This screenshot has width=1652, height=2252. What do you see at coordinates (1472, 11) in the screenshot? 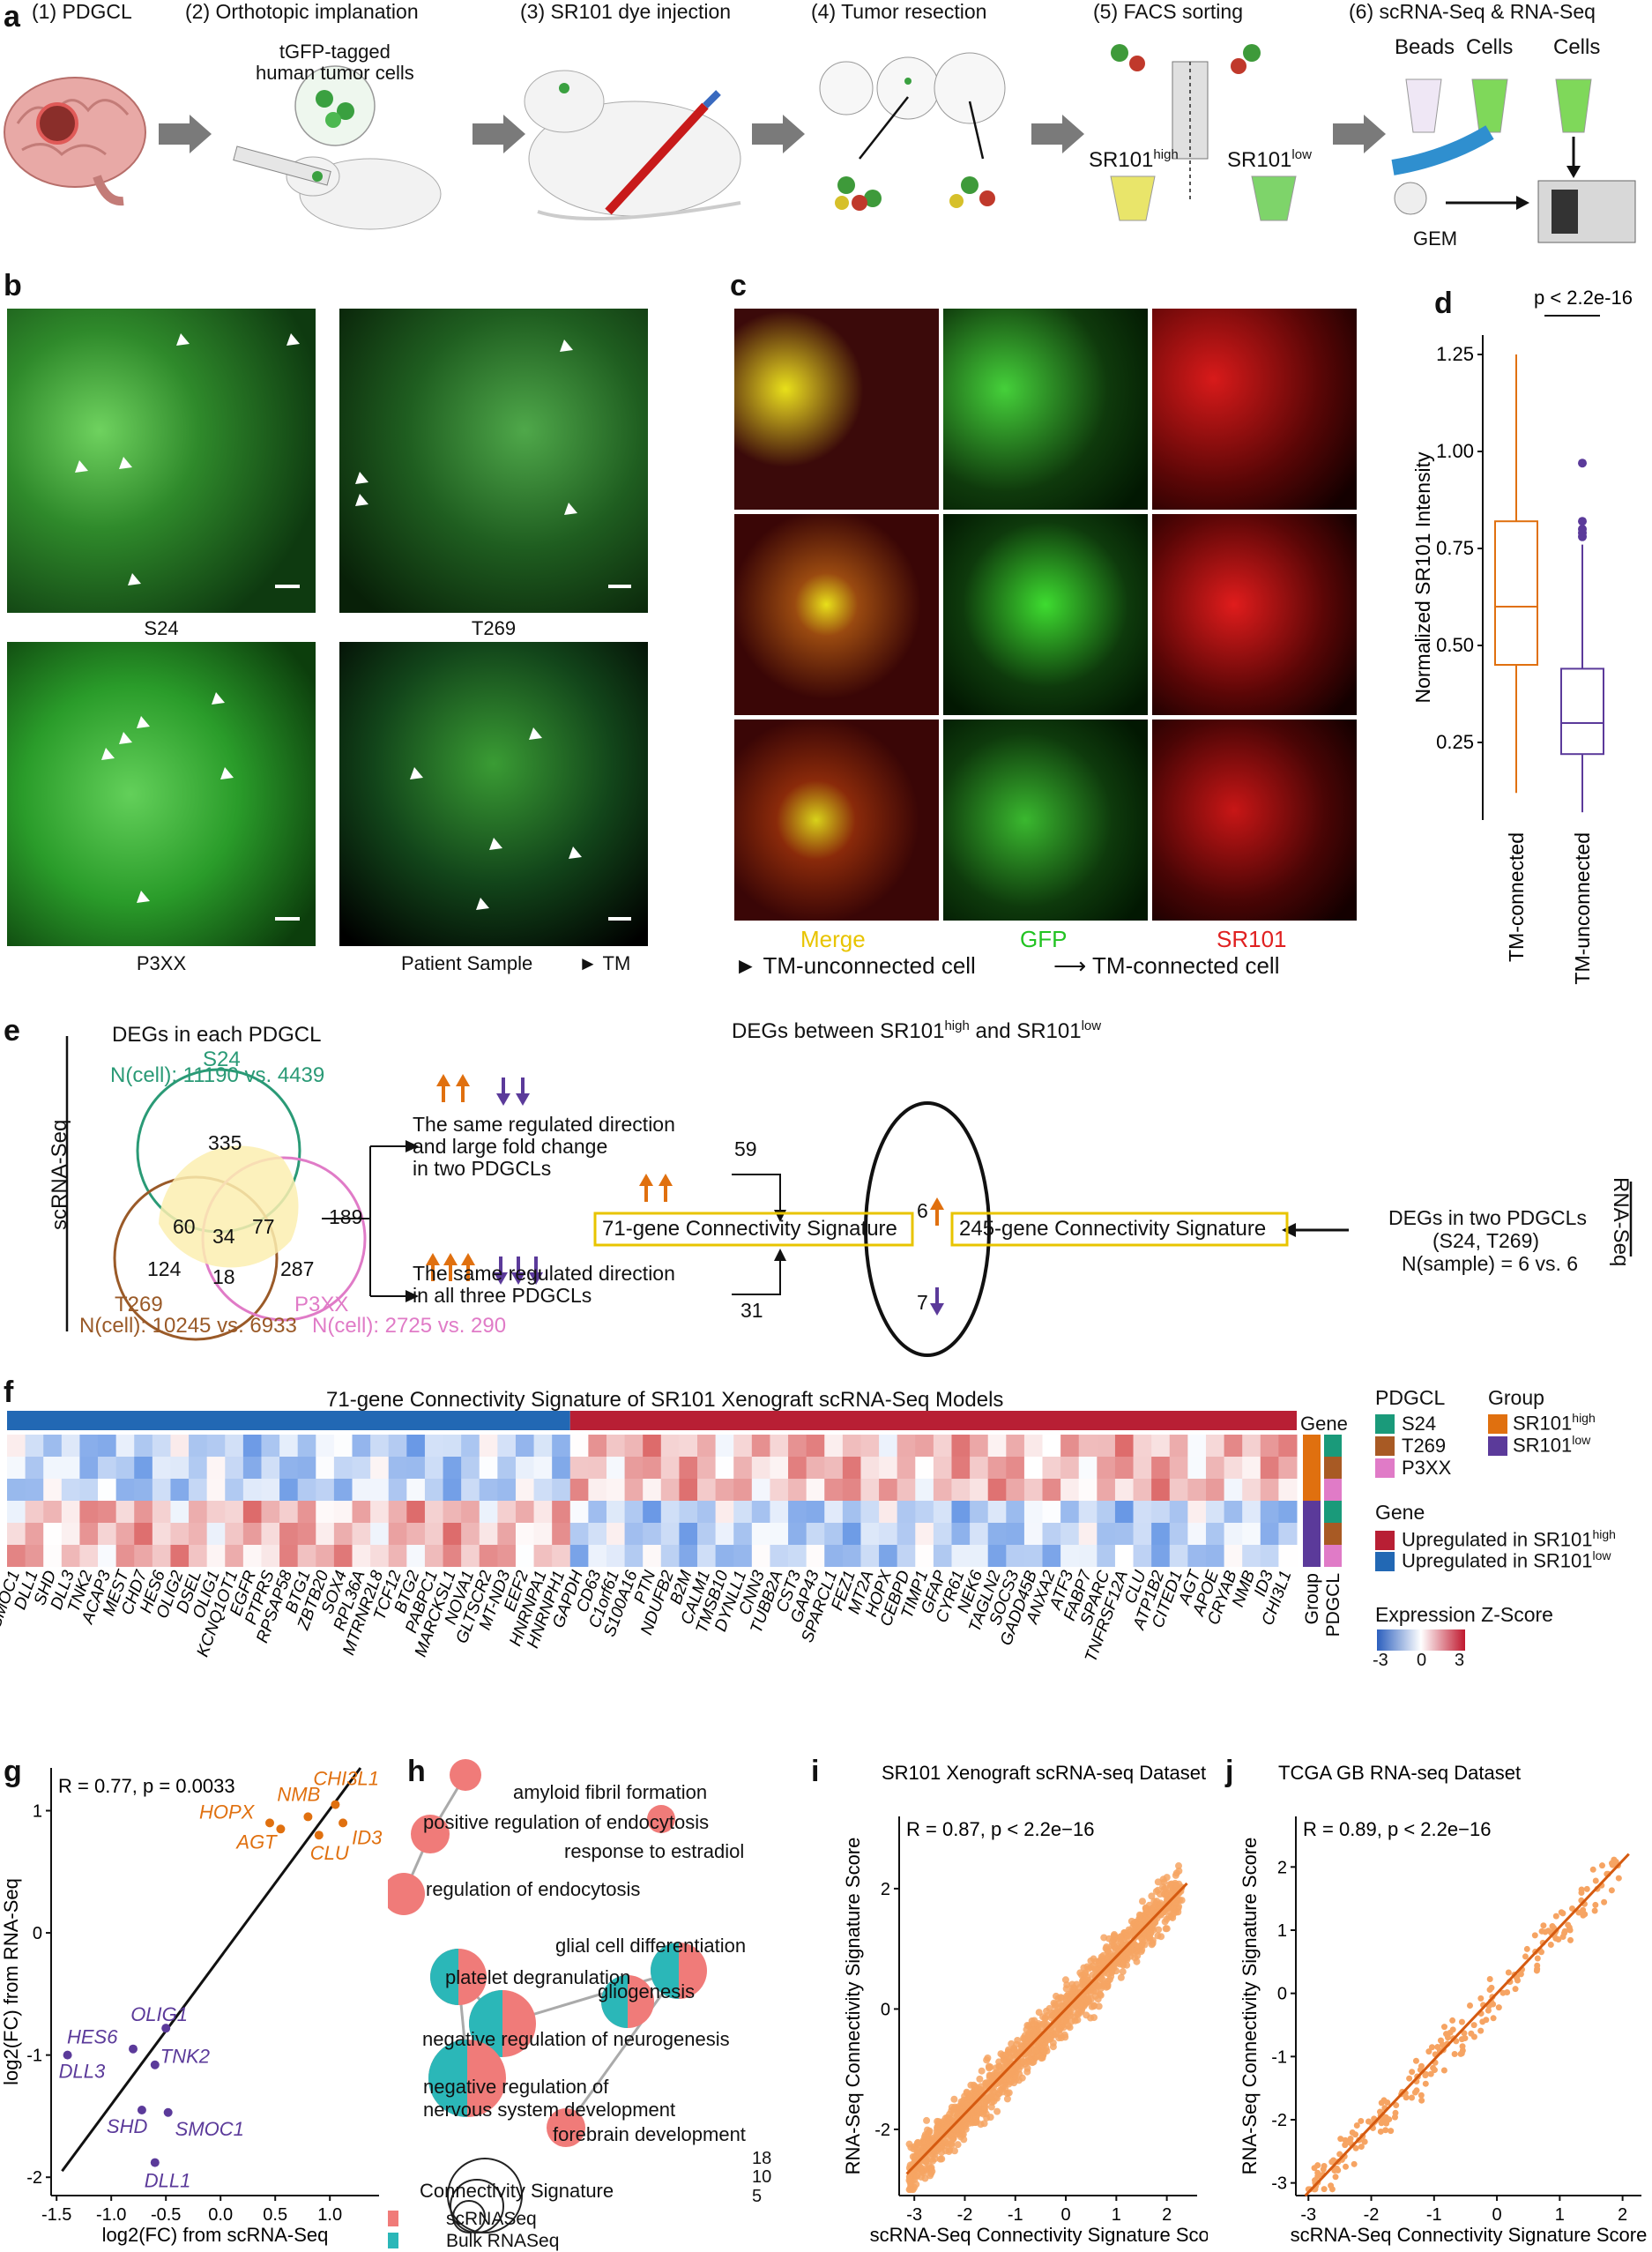
I see `step-6-label: (6) scRNA-Seq & RNA-Seq` at bounding box center [1472, 11].